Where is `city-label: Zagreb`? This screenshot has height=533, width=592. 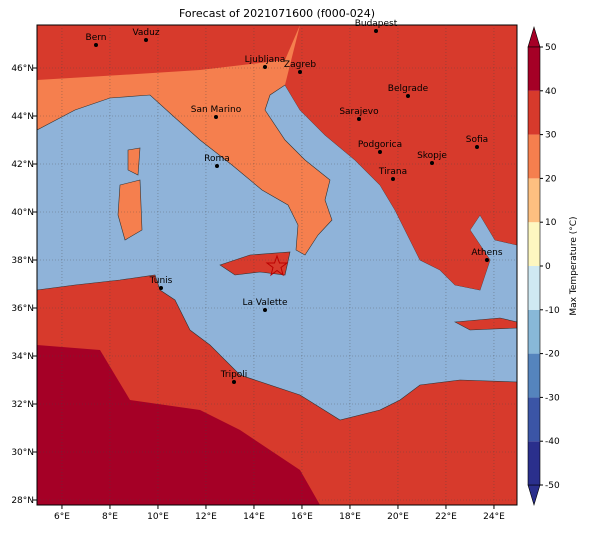
city-label: Zagreb is located at coordinates (300, 65).